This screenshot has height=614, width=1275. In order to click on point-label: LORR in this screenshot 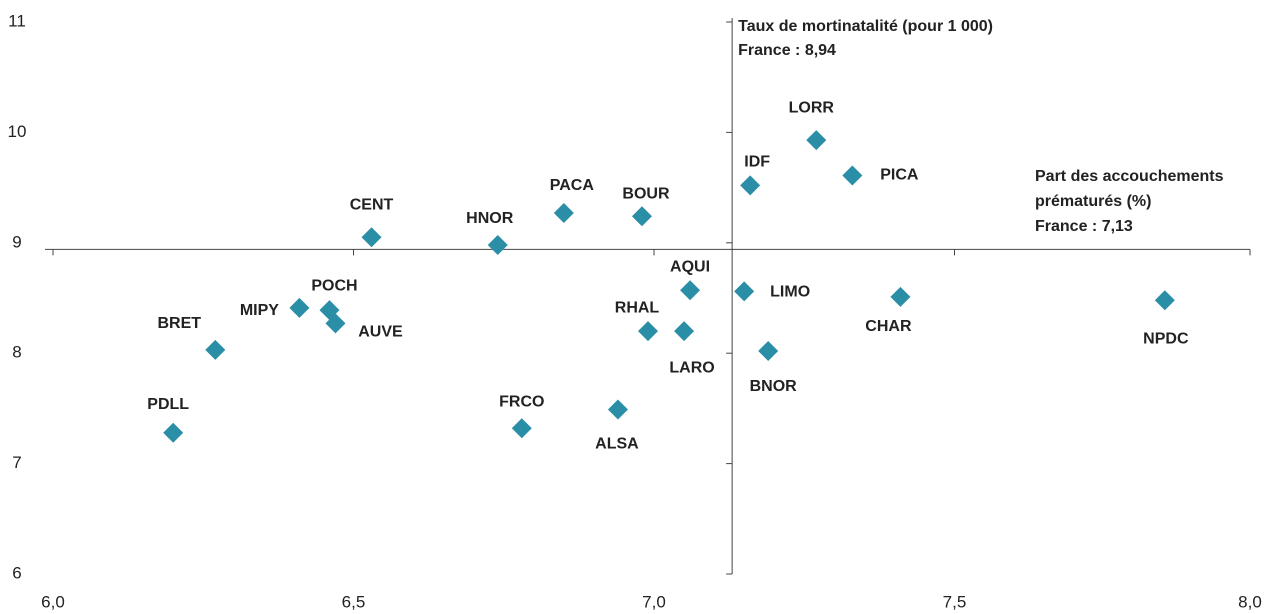, I will do `click(812, 107)`.